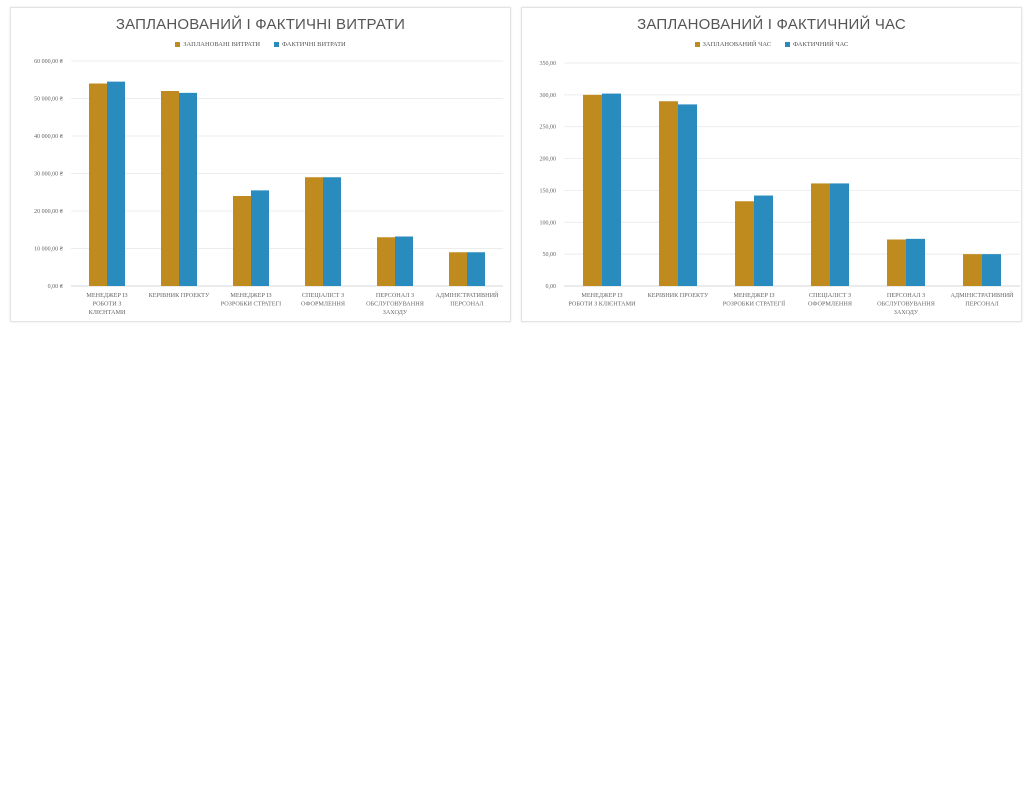  I want to click on y-tick-label: 350,00, so click(548, 64).